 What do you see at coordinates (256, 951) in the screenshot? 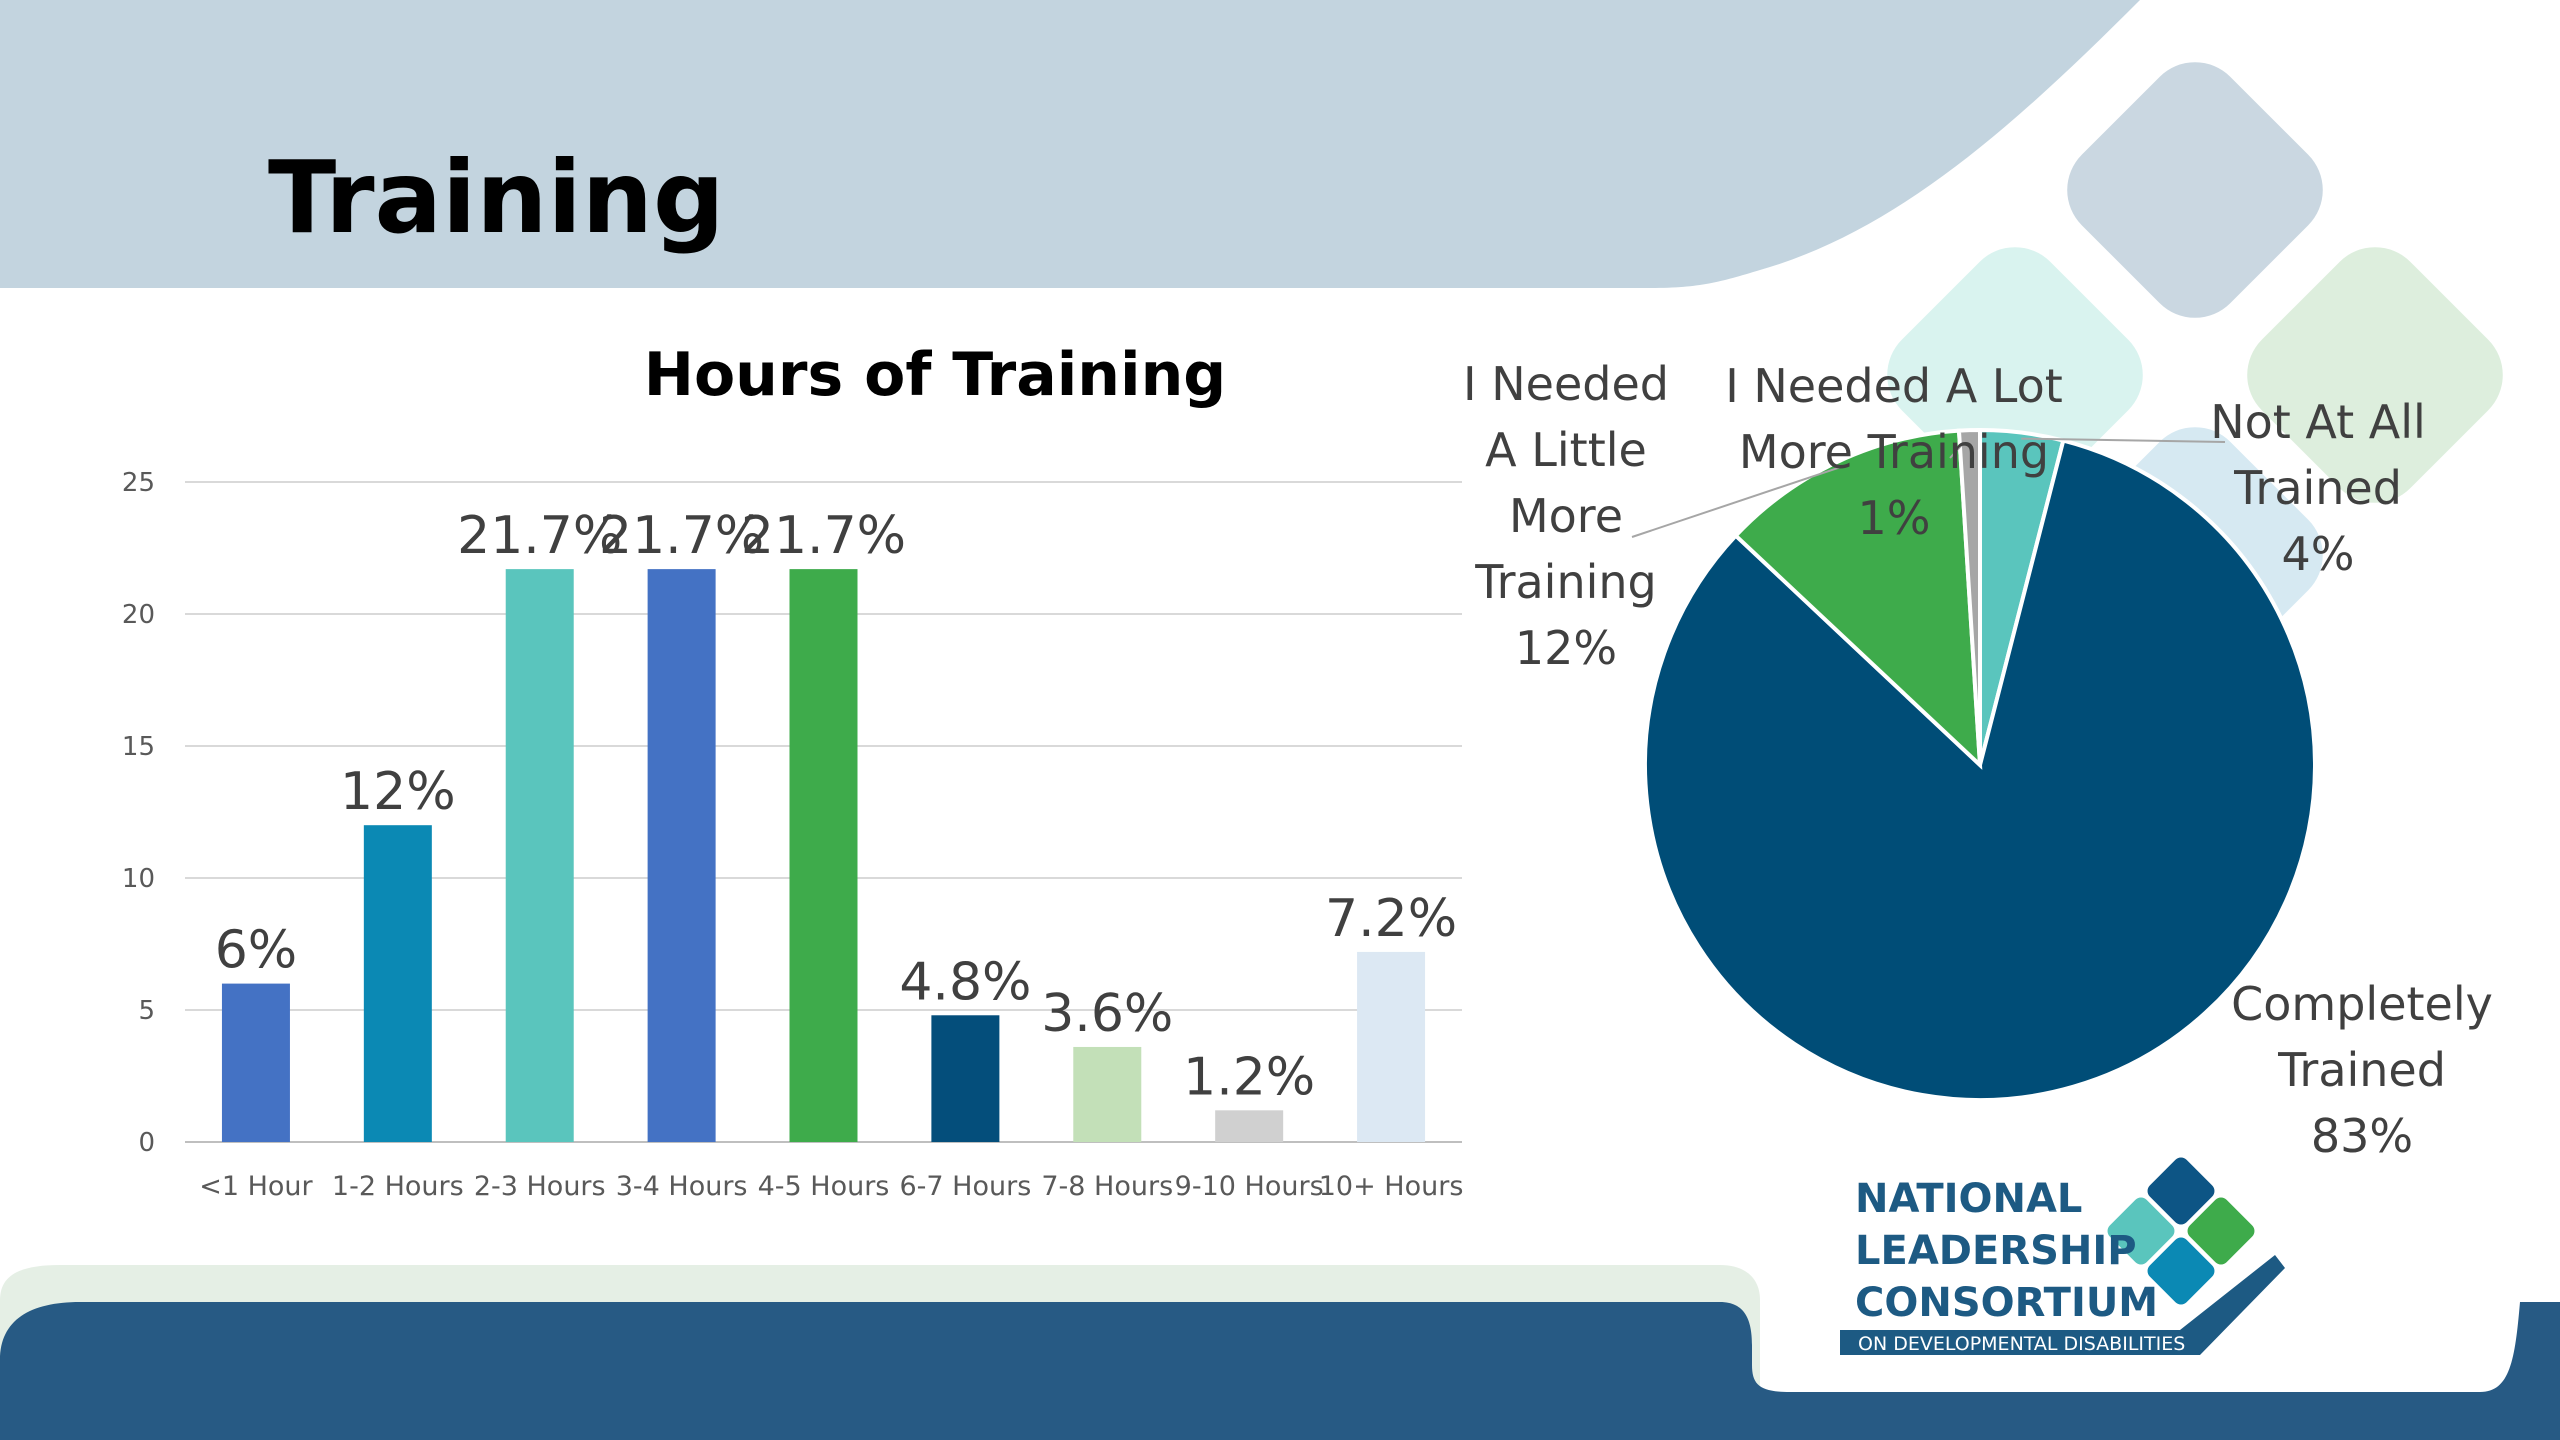
I see `bar-data-label: 6%` at bounding box center [256, 951].